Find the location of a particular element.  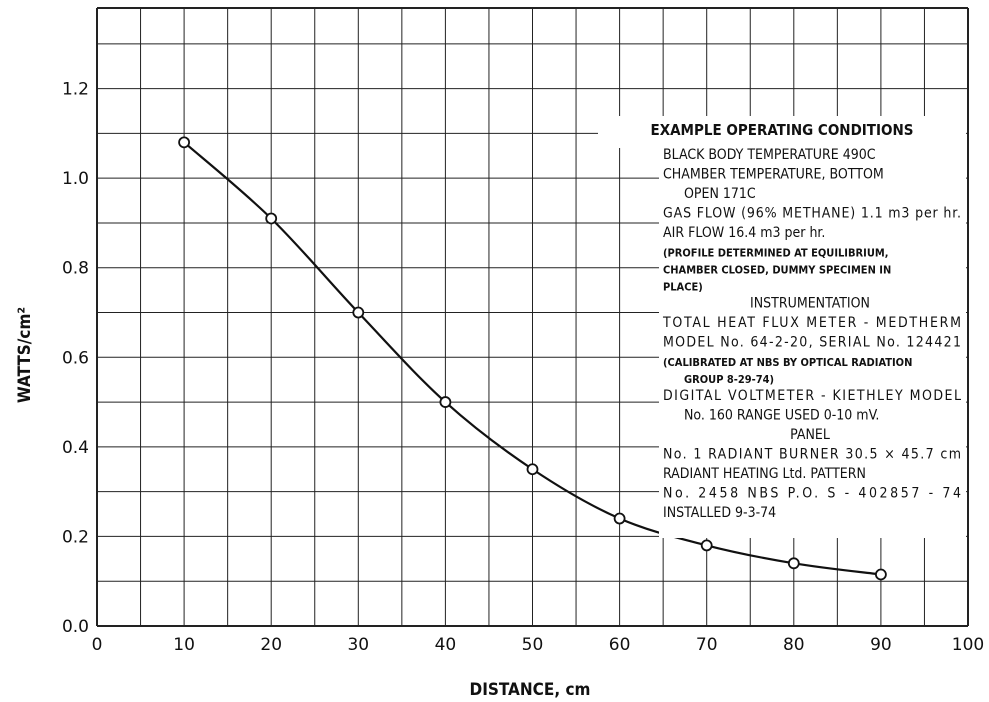

y-tick-label: 1.0 is located at coordinates (75, 179).